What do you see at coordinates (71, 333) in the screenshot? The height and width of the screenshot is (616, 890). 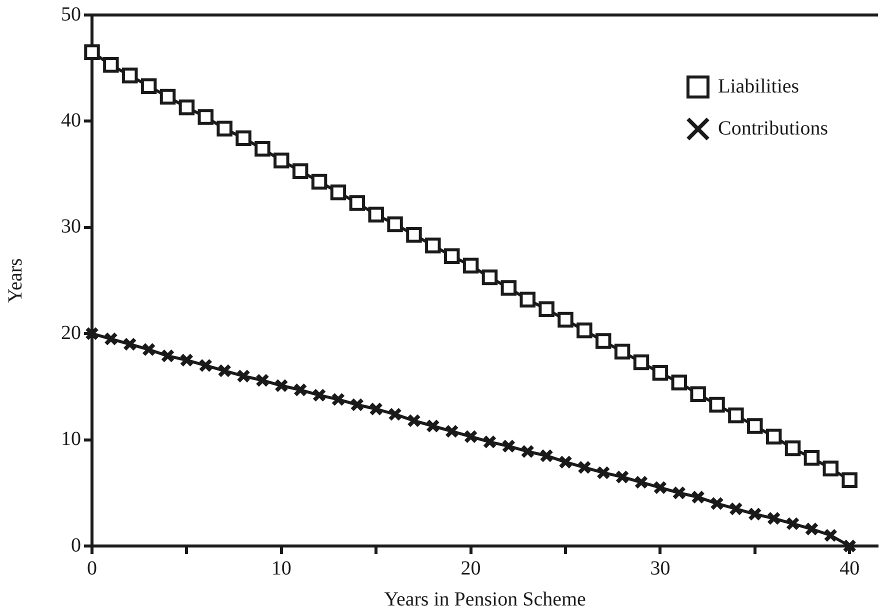 I see `y-tick-label: 20` at bounding box center [71, 333].